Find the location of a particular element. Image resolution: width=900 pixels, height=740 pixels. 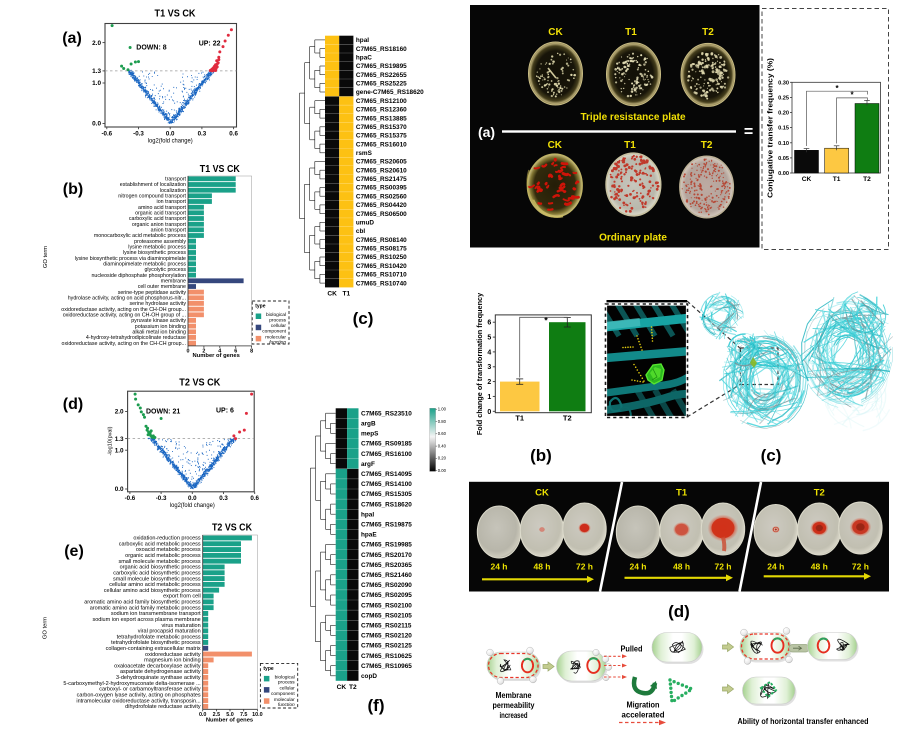

svg-text: 0.10 is located at coordinates (783, 144).